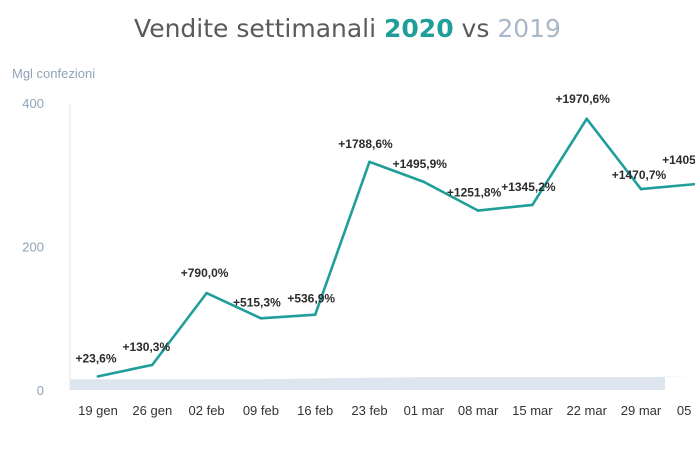  Describe the element at coordinates (639, 175) in the screenshot. I see `data-label: +1470,7%` at that location.